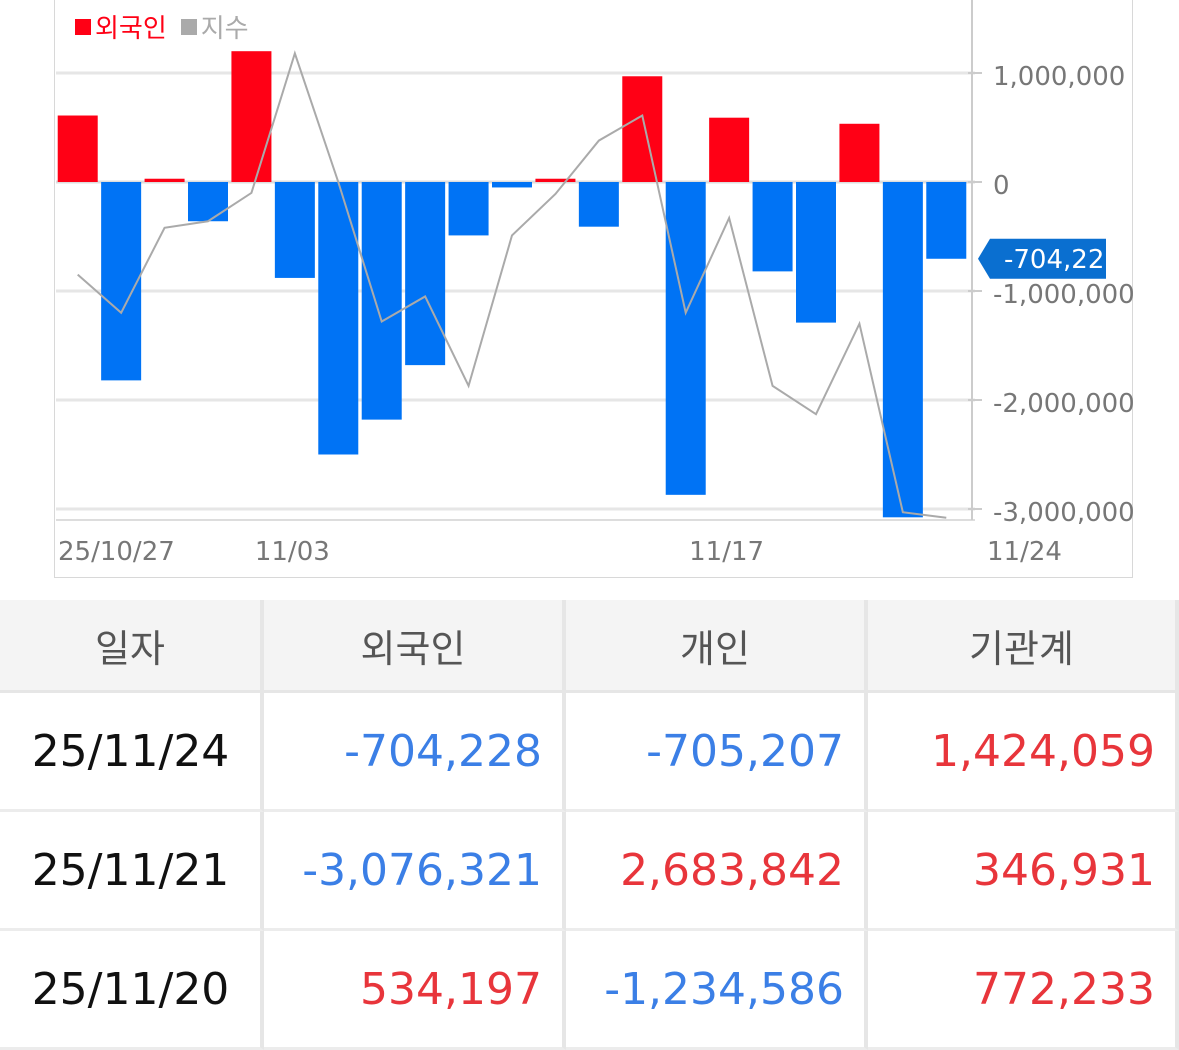  What do you see at coordinates (1023, 752) in the screenshot?
I see `cell-institution: 1,424,059` at bounding box center [1023, 752].